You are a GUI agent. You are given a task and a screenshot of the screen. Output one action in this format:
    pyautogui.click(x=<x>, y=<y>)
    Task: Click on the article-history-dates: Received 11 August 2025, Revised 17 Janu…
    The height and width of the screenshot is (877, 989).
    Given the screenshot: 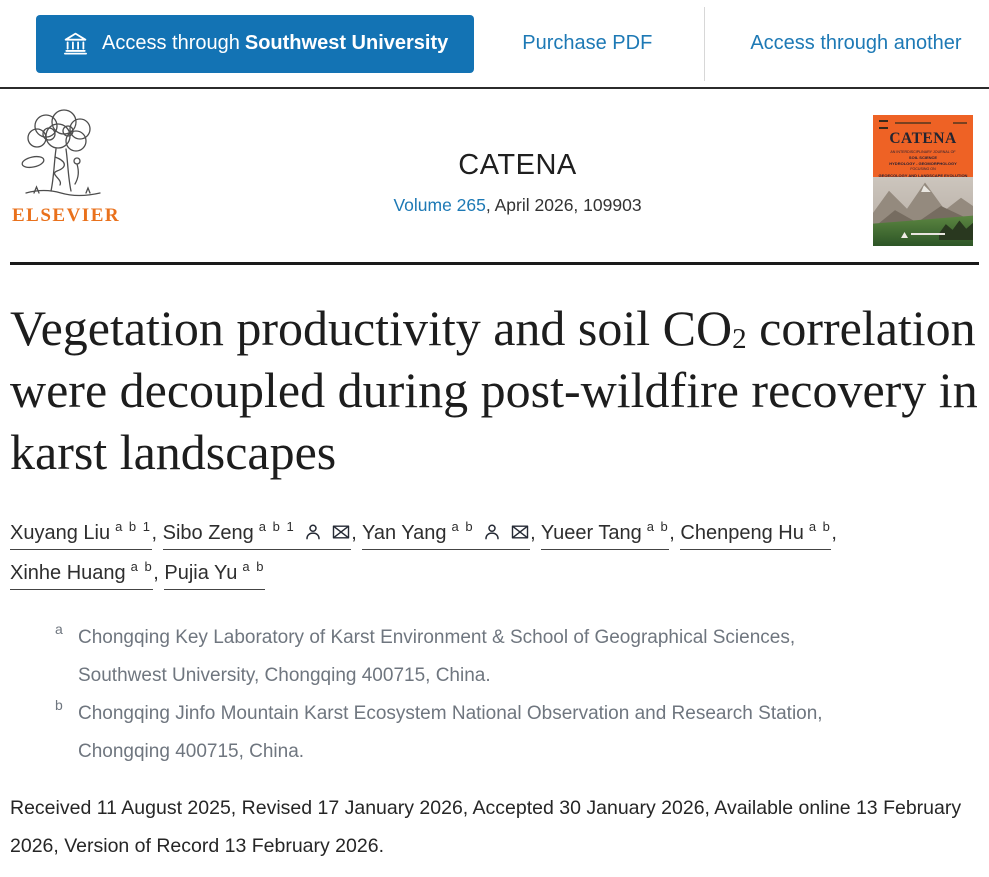 What is the action you would take?
    pyautogui.click(x=486, y=827)
    